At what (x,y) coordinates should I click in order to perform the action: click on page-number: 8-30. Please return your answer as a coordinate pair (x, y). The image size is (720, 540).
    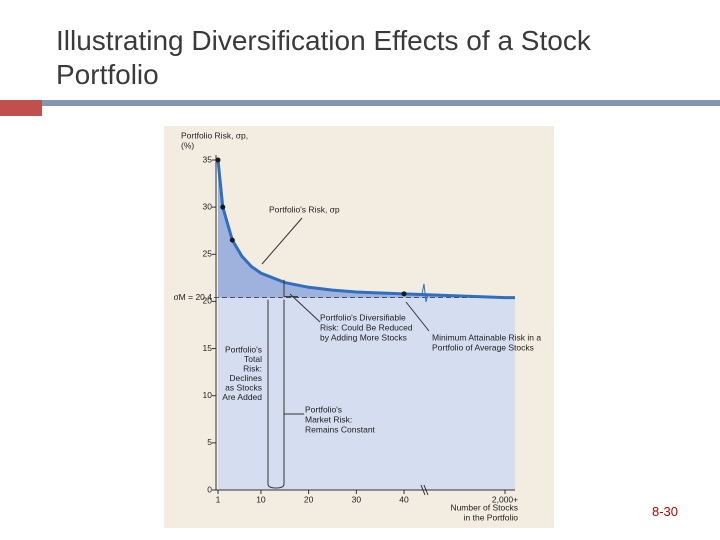
    Looking at the image, I should click on (665, 511).